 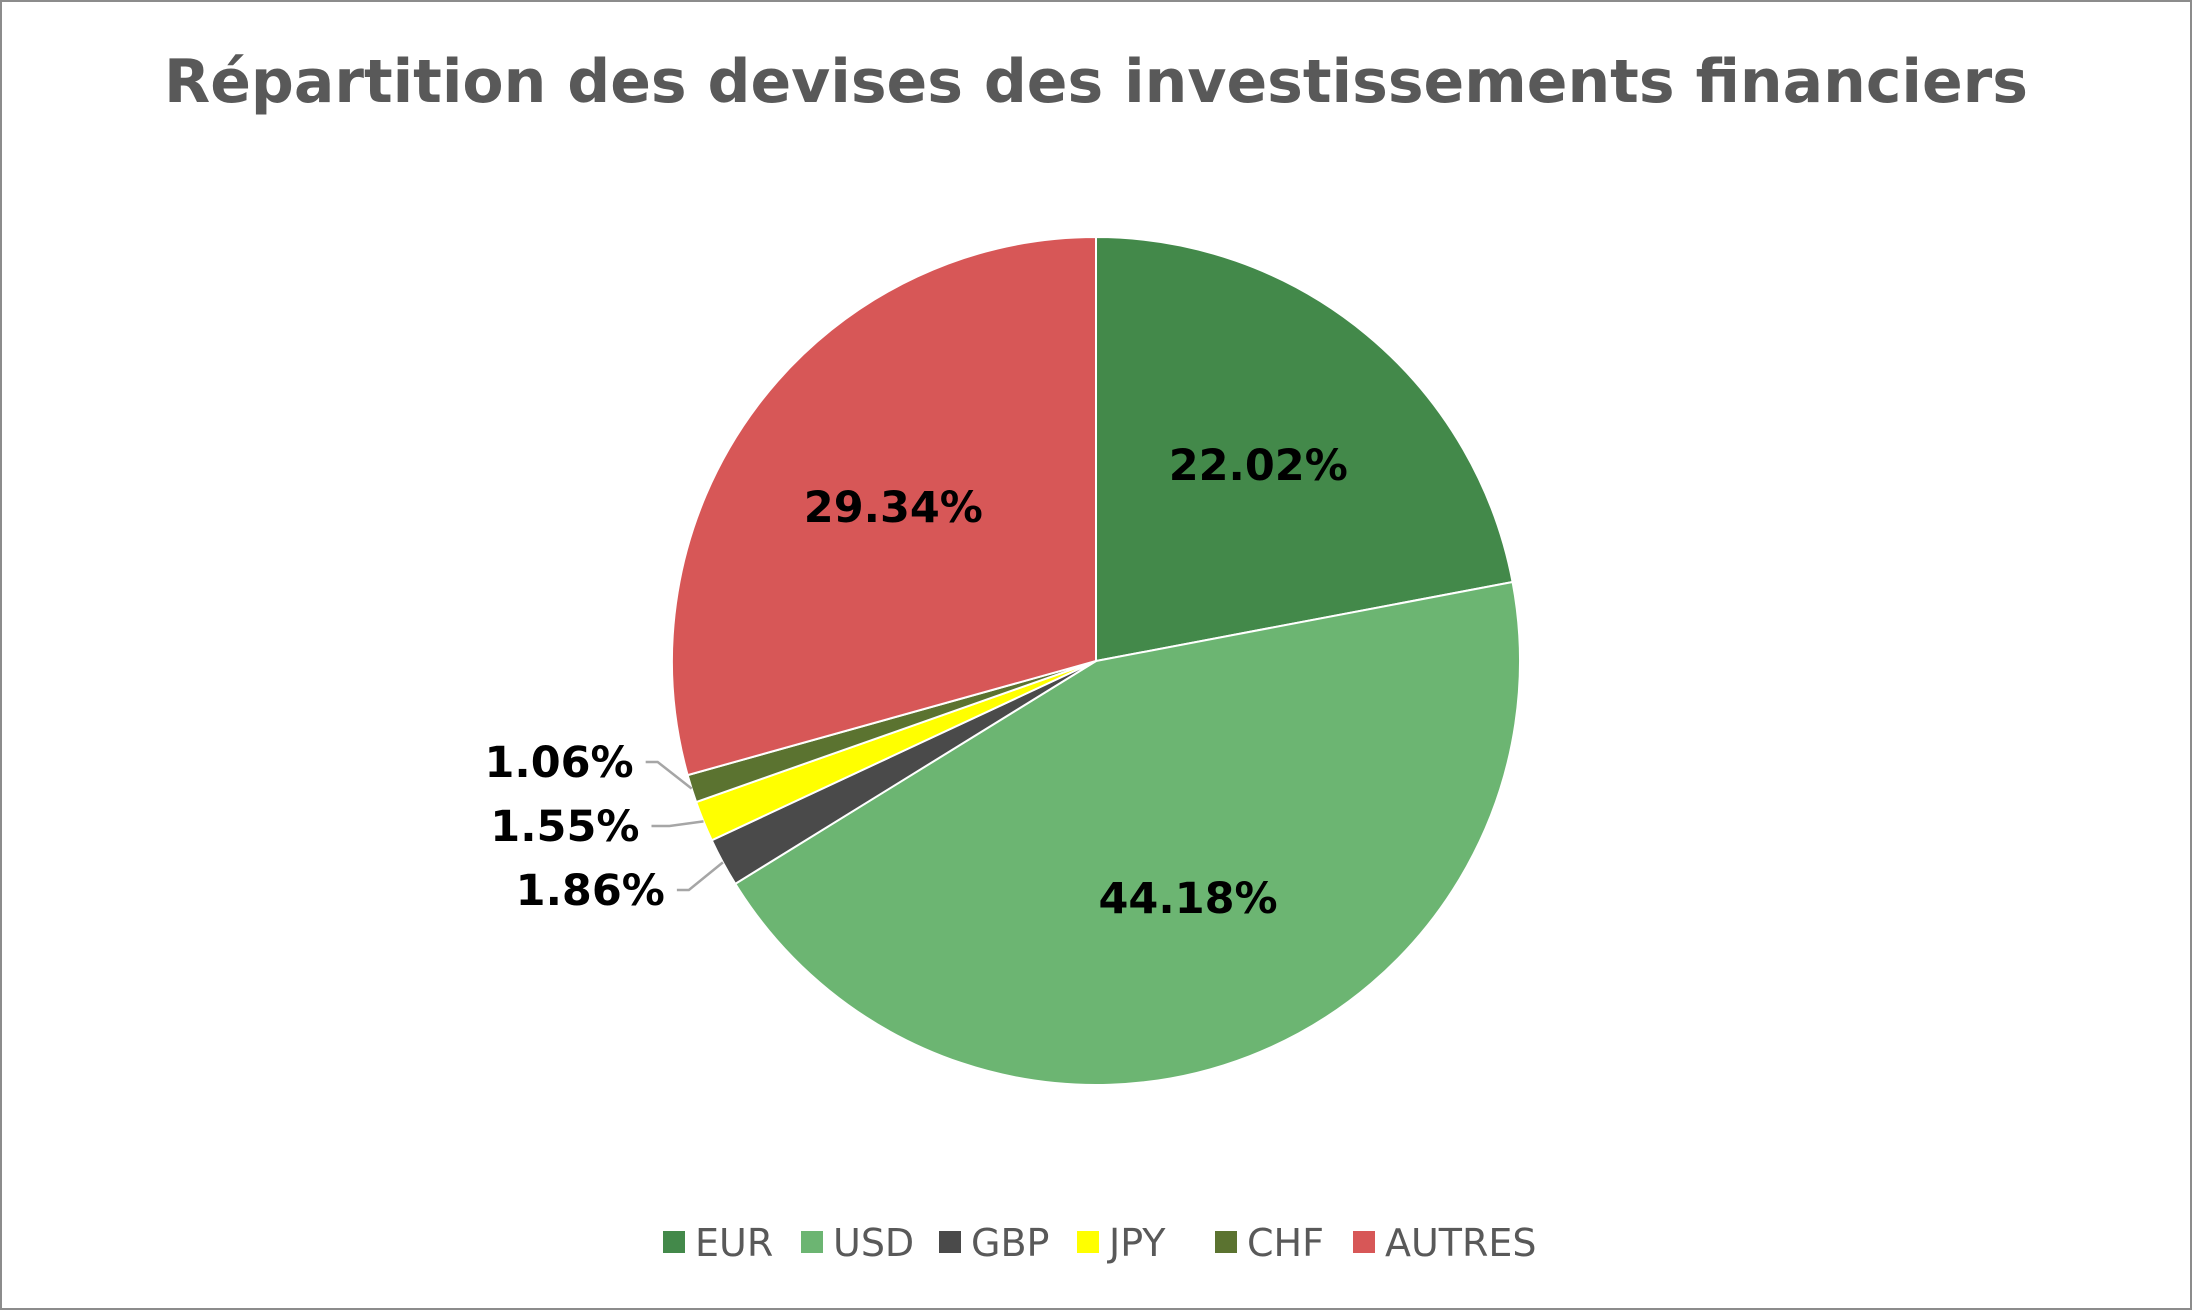 I want to click on pie-slice-autres, so click(x=884, y=506).